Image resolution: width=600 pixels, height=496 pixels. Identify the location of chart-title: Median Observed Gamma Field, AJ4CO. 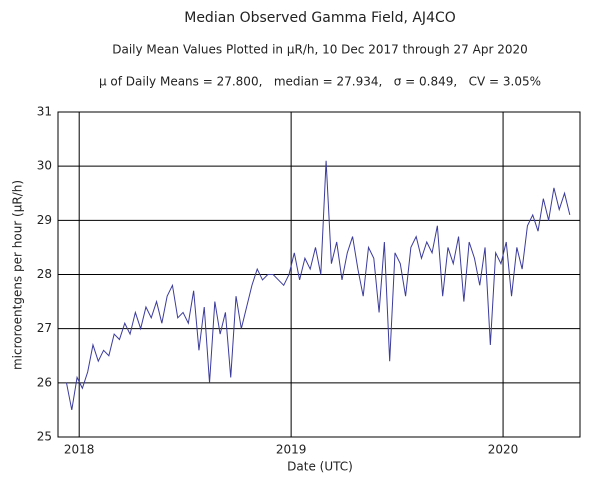
(320, 18).